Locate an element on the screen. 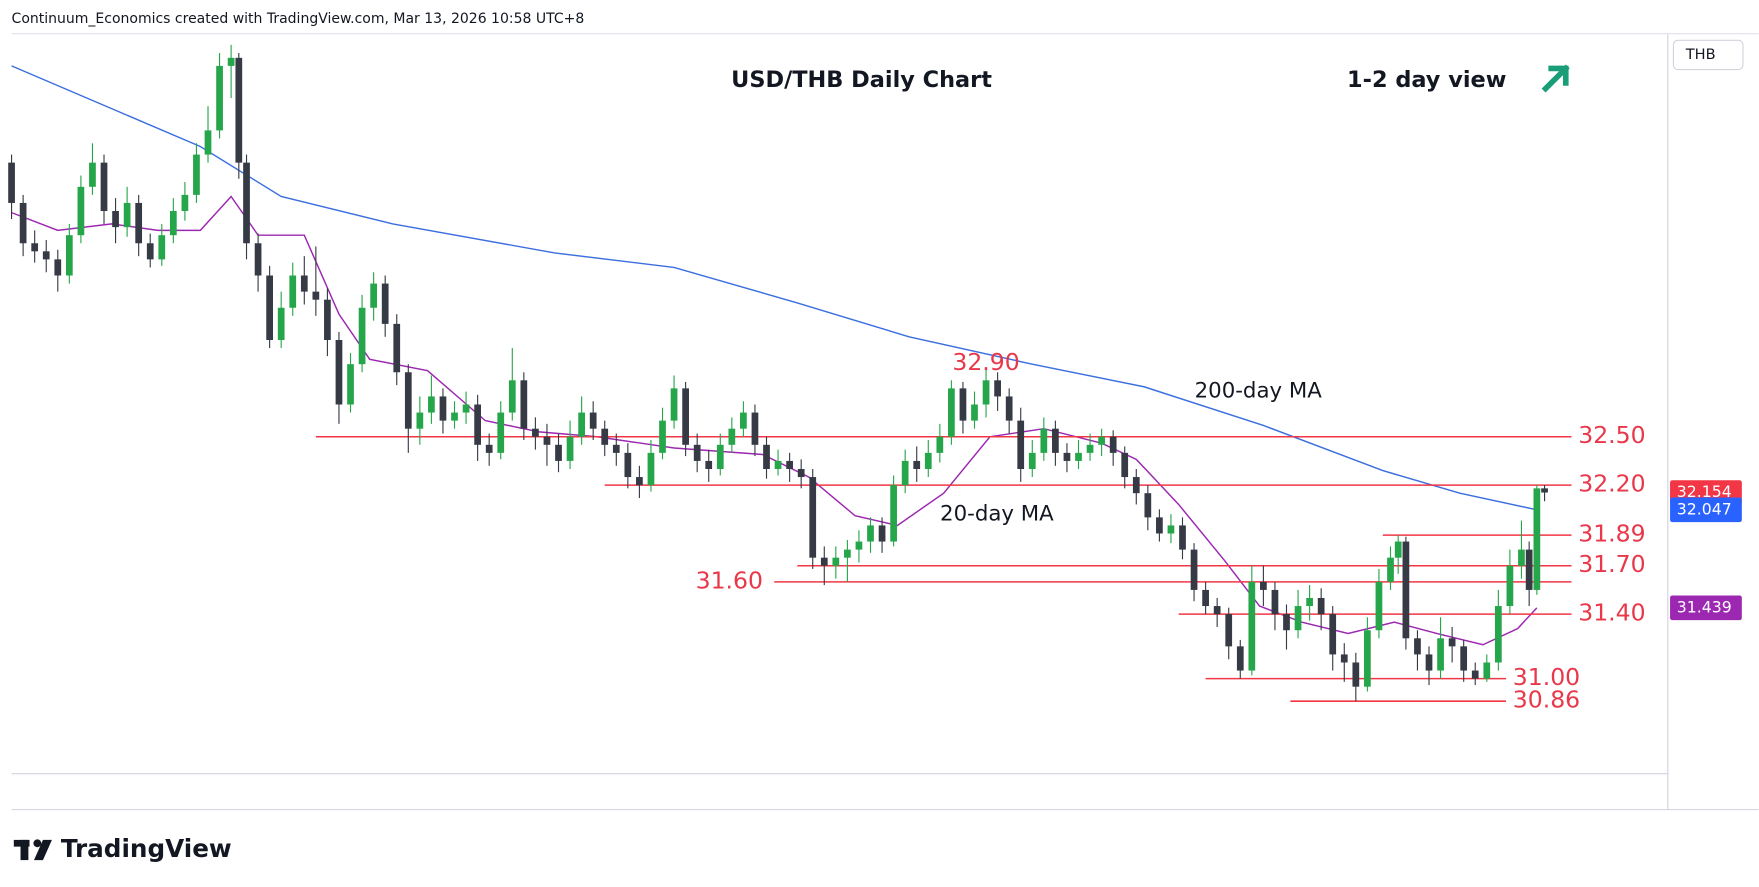 The image size is (1759, 887). chart-title: USD/THB Daily Chart is located at coordinates (861, 80).